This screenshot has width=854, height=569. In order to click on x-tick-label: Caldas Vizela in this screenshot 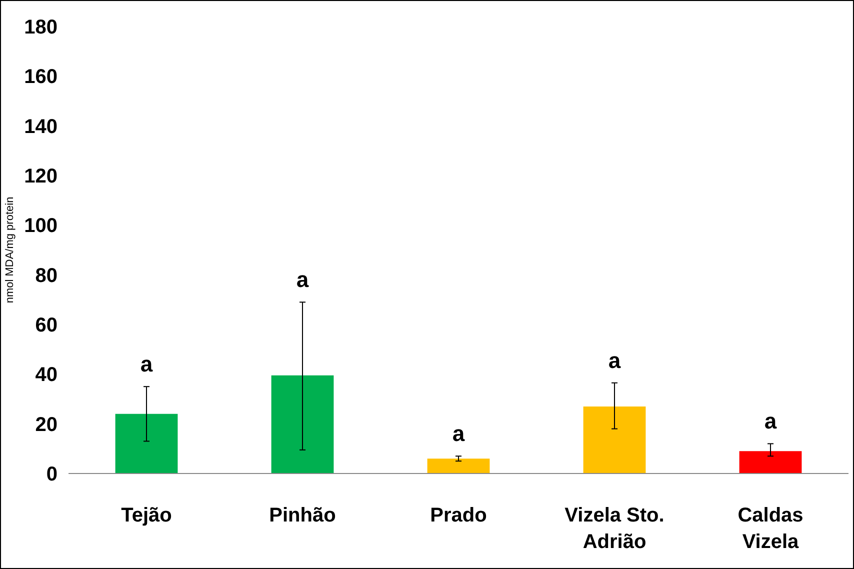, I will do `click(771, 528)`.